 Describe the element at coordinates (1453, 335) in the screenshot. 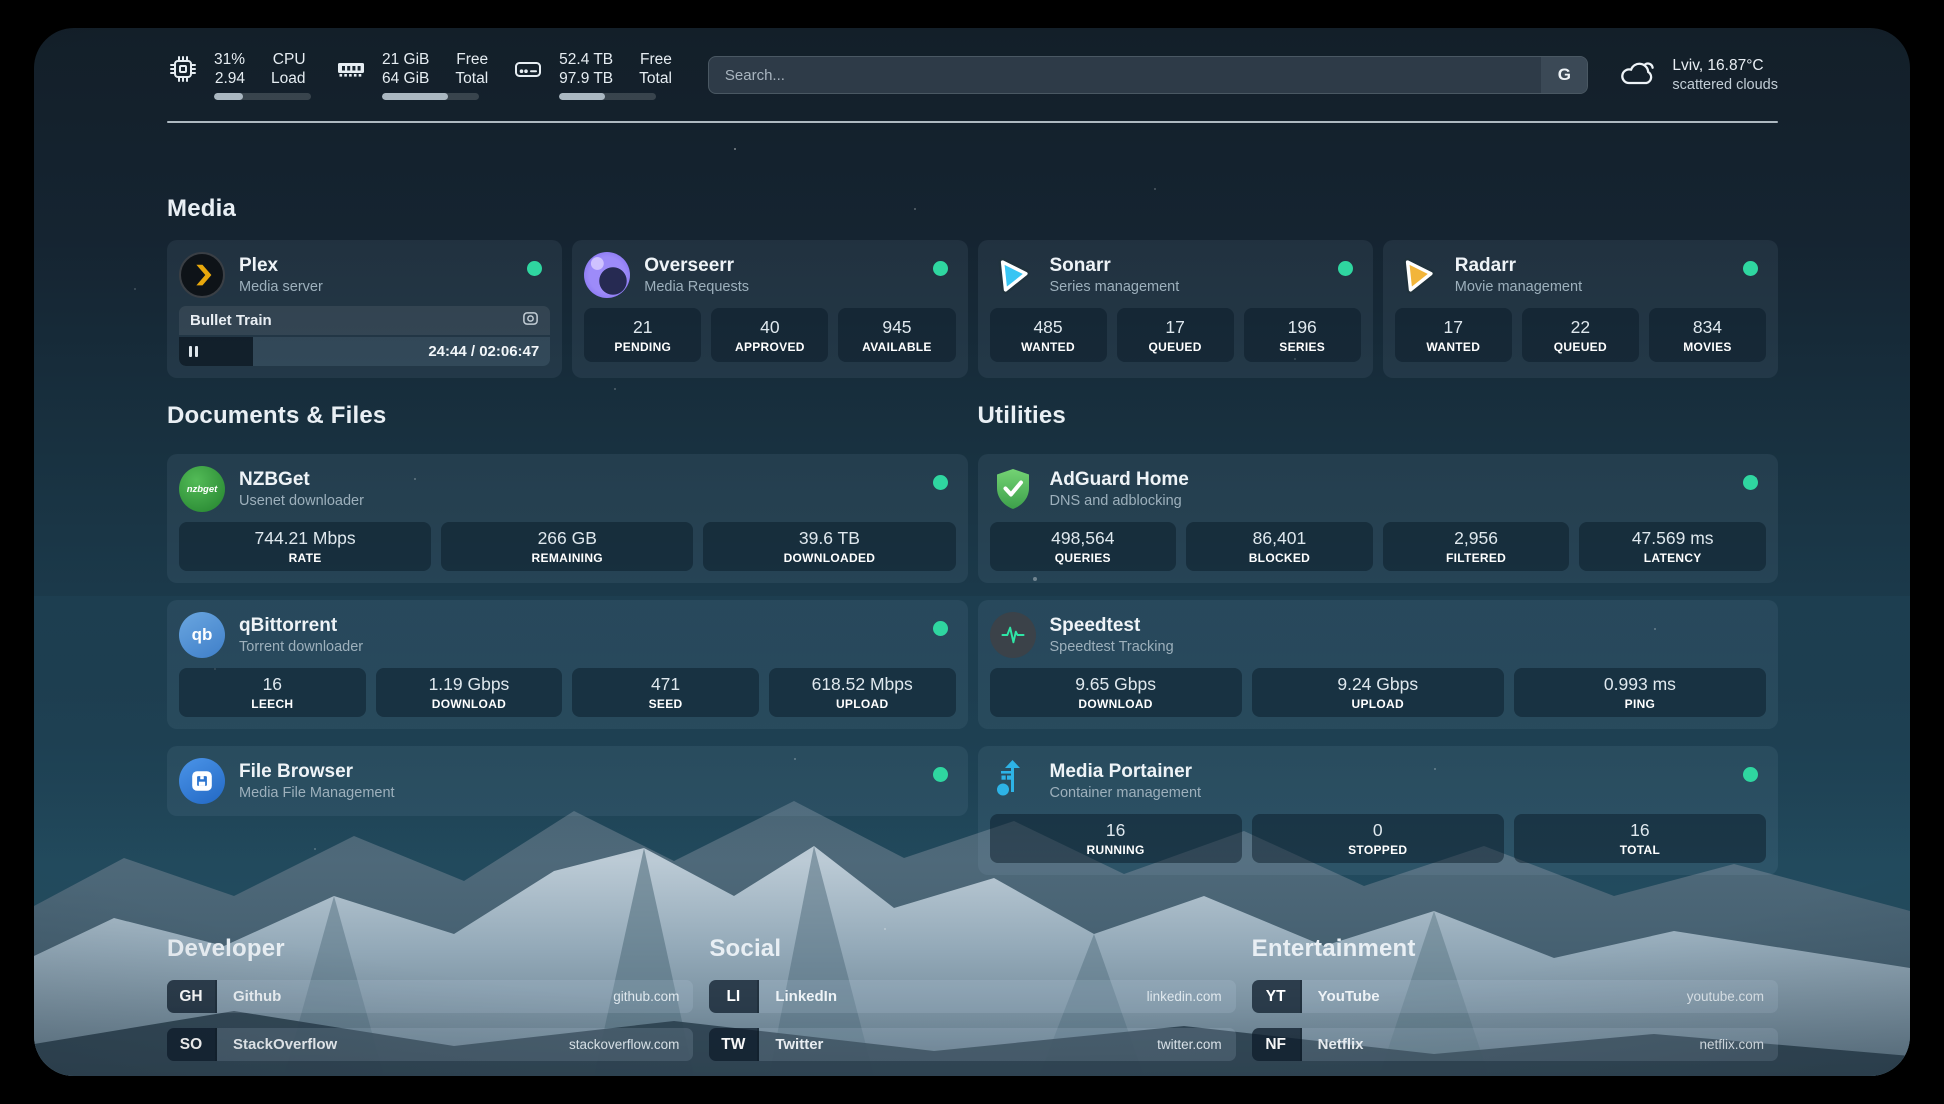

I see `stat-box: 17 WANTED` at that location.